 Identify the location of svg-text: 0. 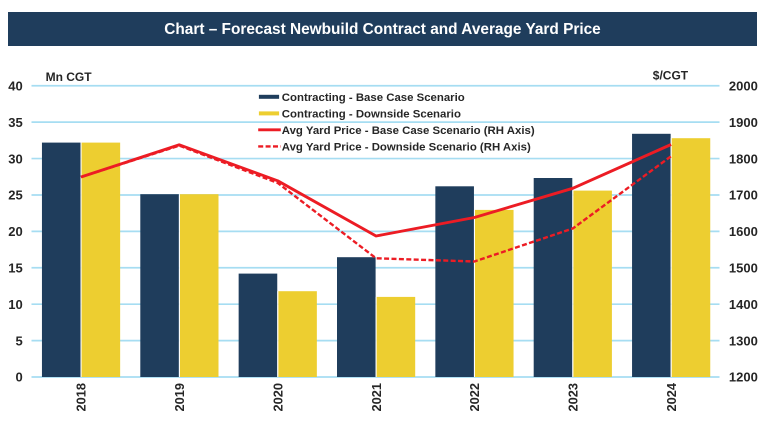
(18, 377).